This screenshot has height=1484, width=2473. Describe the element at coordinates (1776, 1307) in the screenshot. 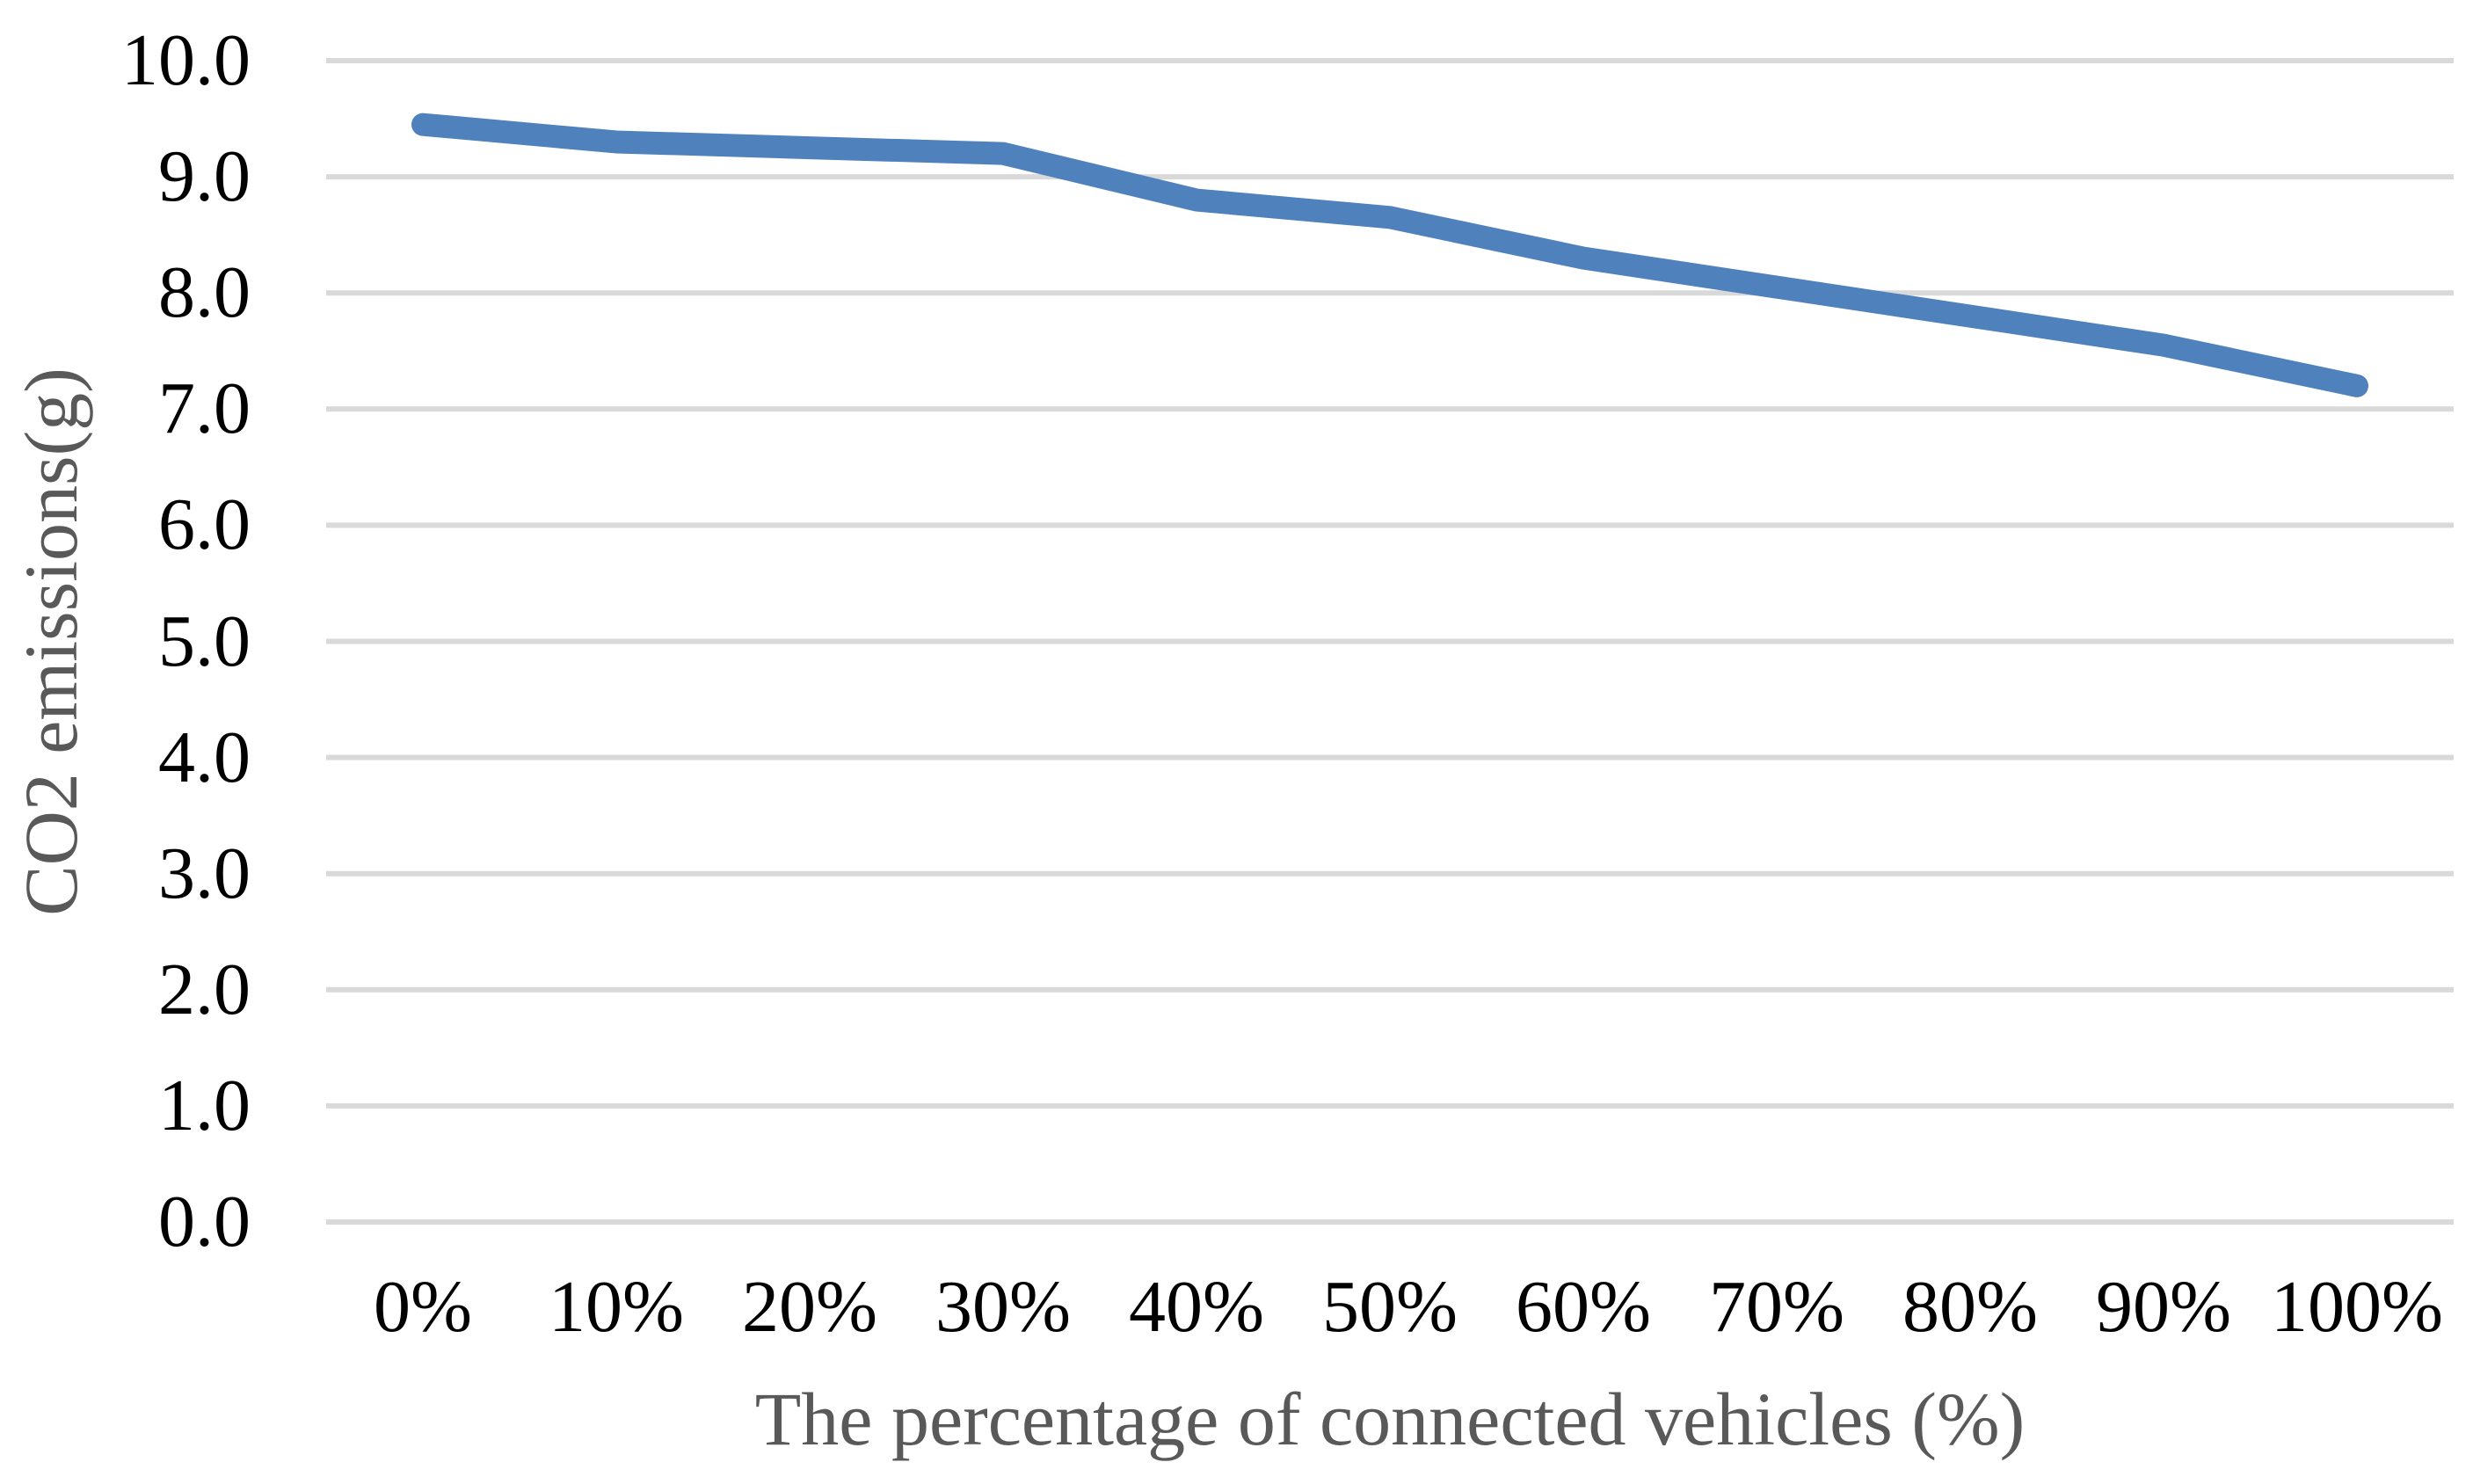

I see `x-tick-label: 70%` at that location.